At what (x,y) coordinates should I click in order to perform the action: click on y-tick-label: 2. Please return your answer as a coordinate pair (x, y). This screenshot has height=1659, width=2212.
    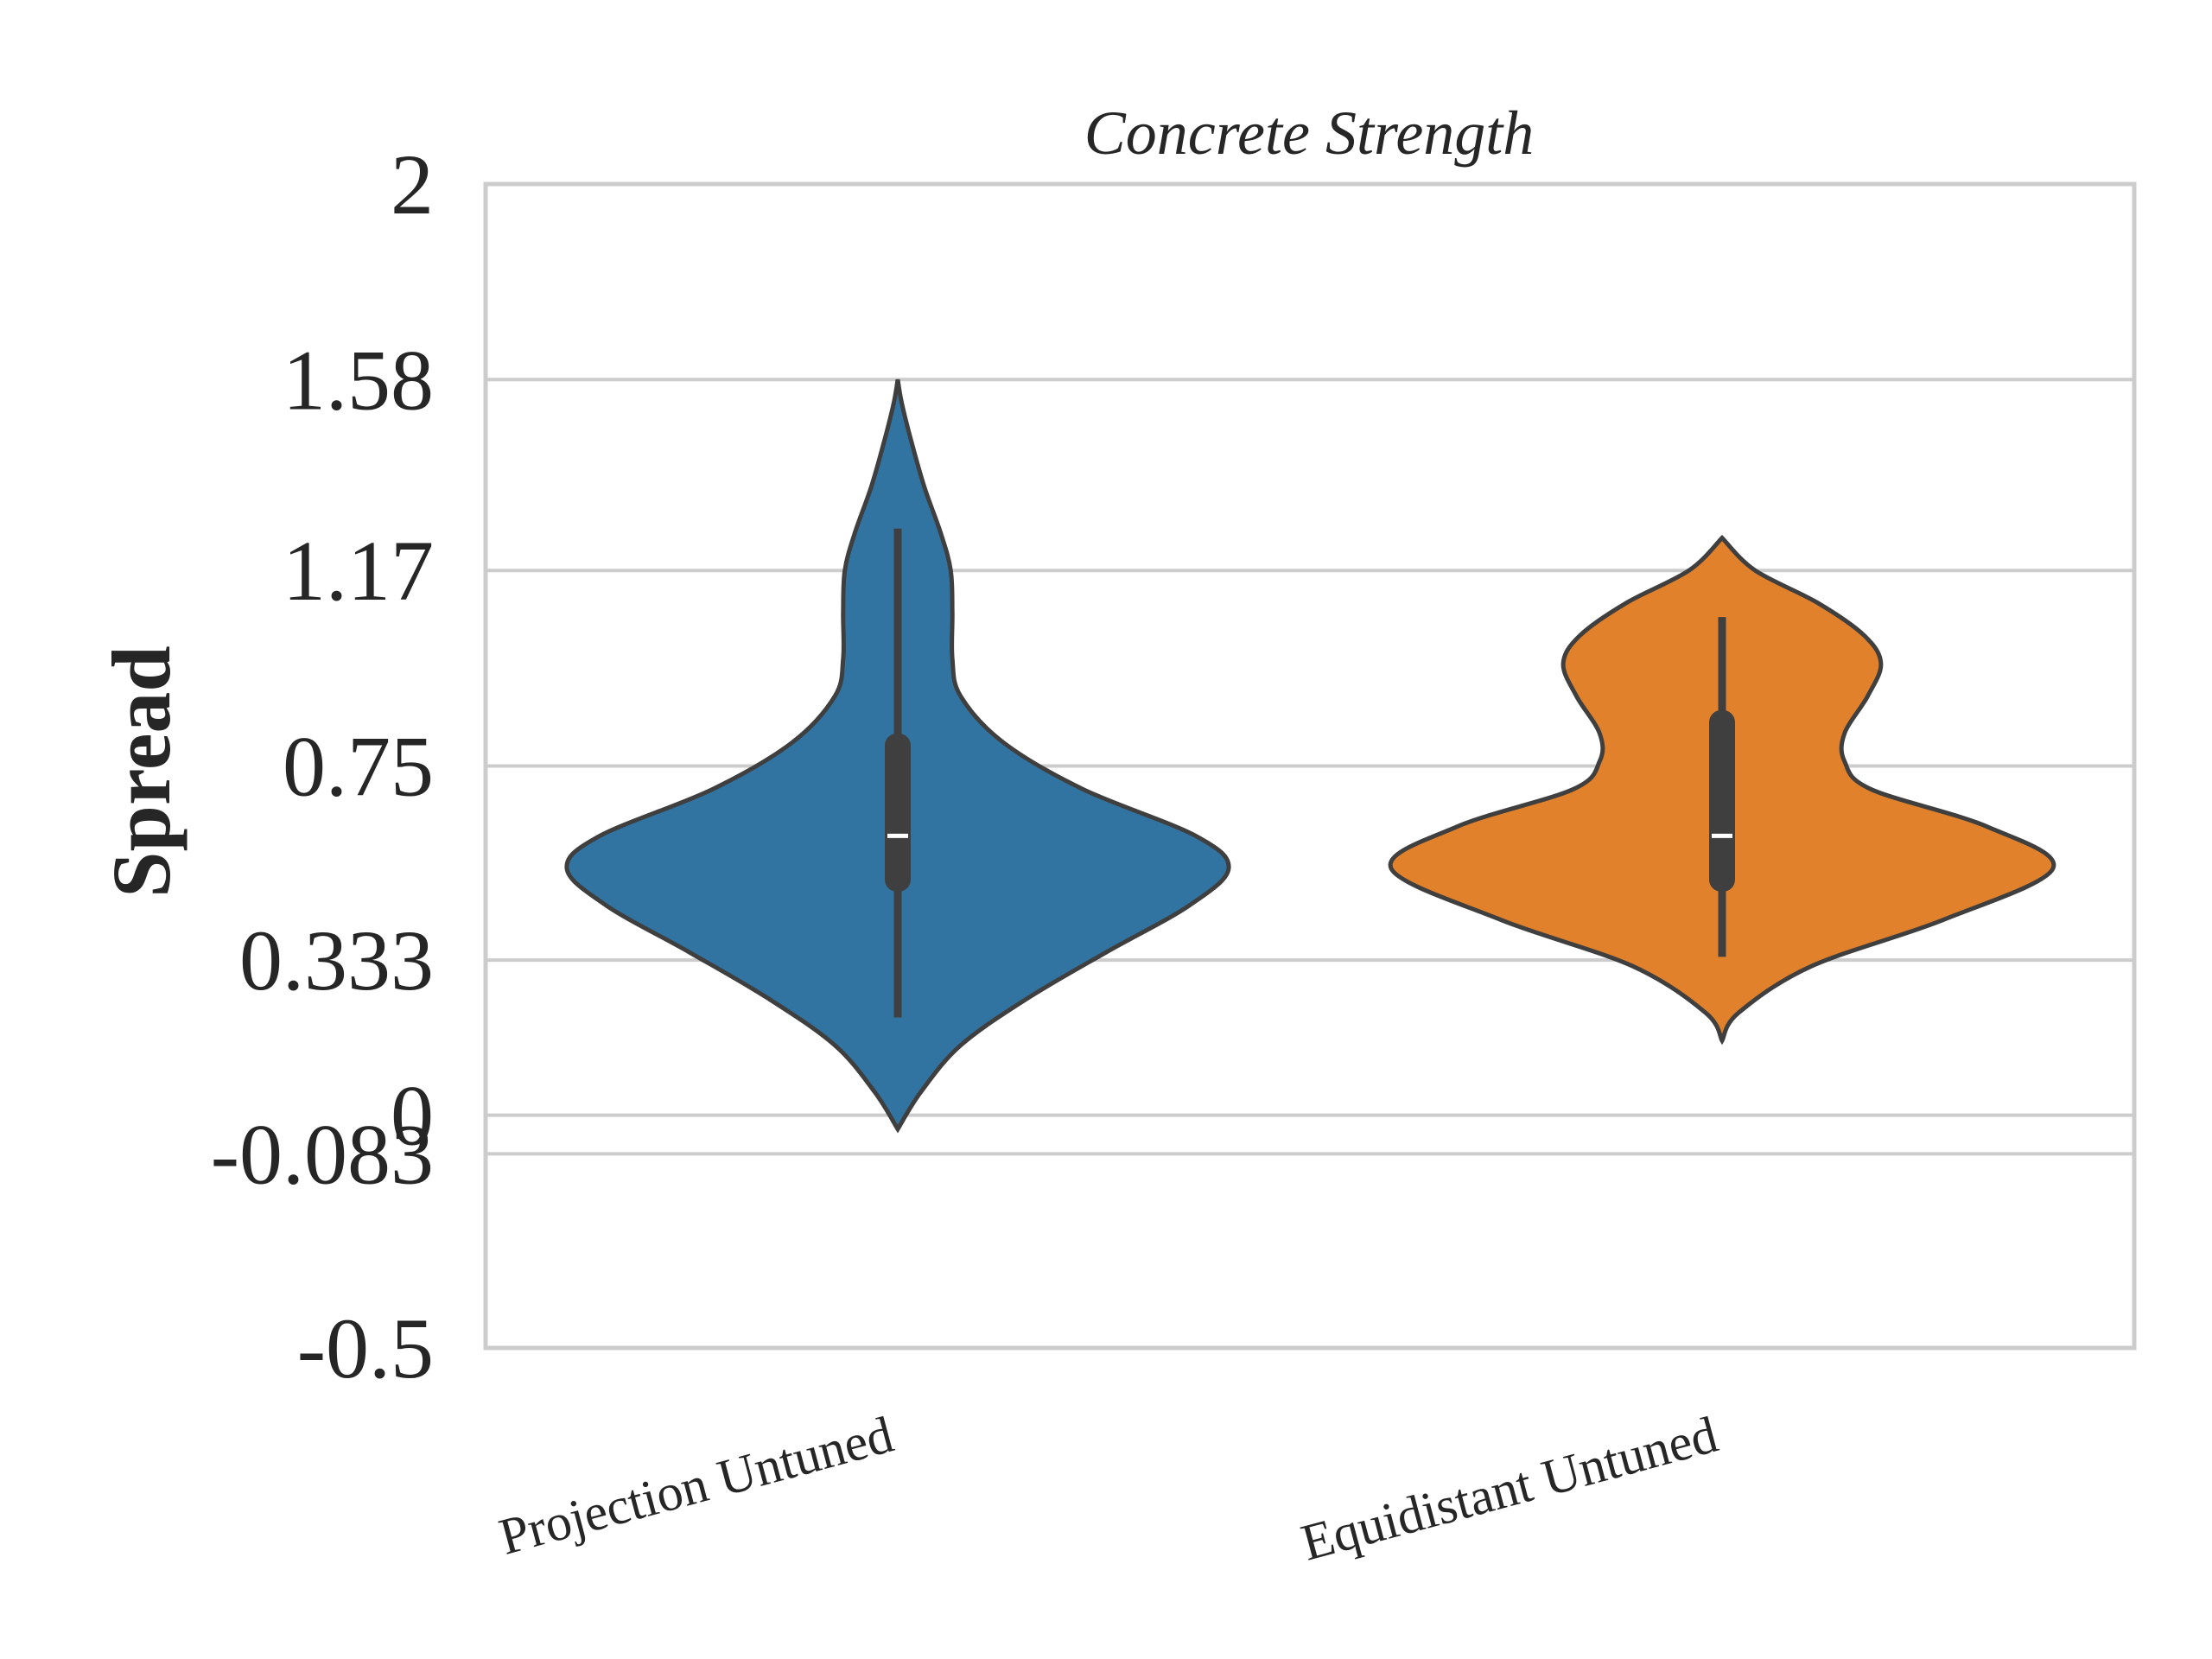
    Looking at the image, I should click on (412, 184).